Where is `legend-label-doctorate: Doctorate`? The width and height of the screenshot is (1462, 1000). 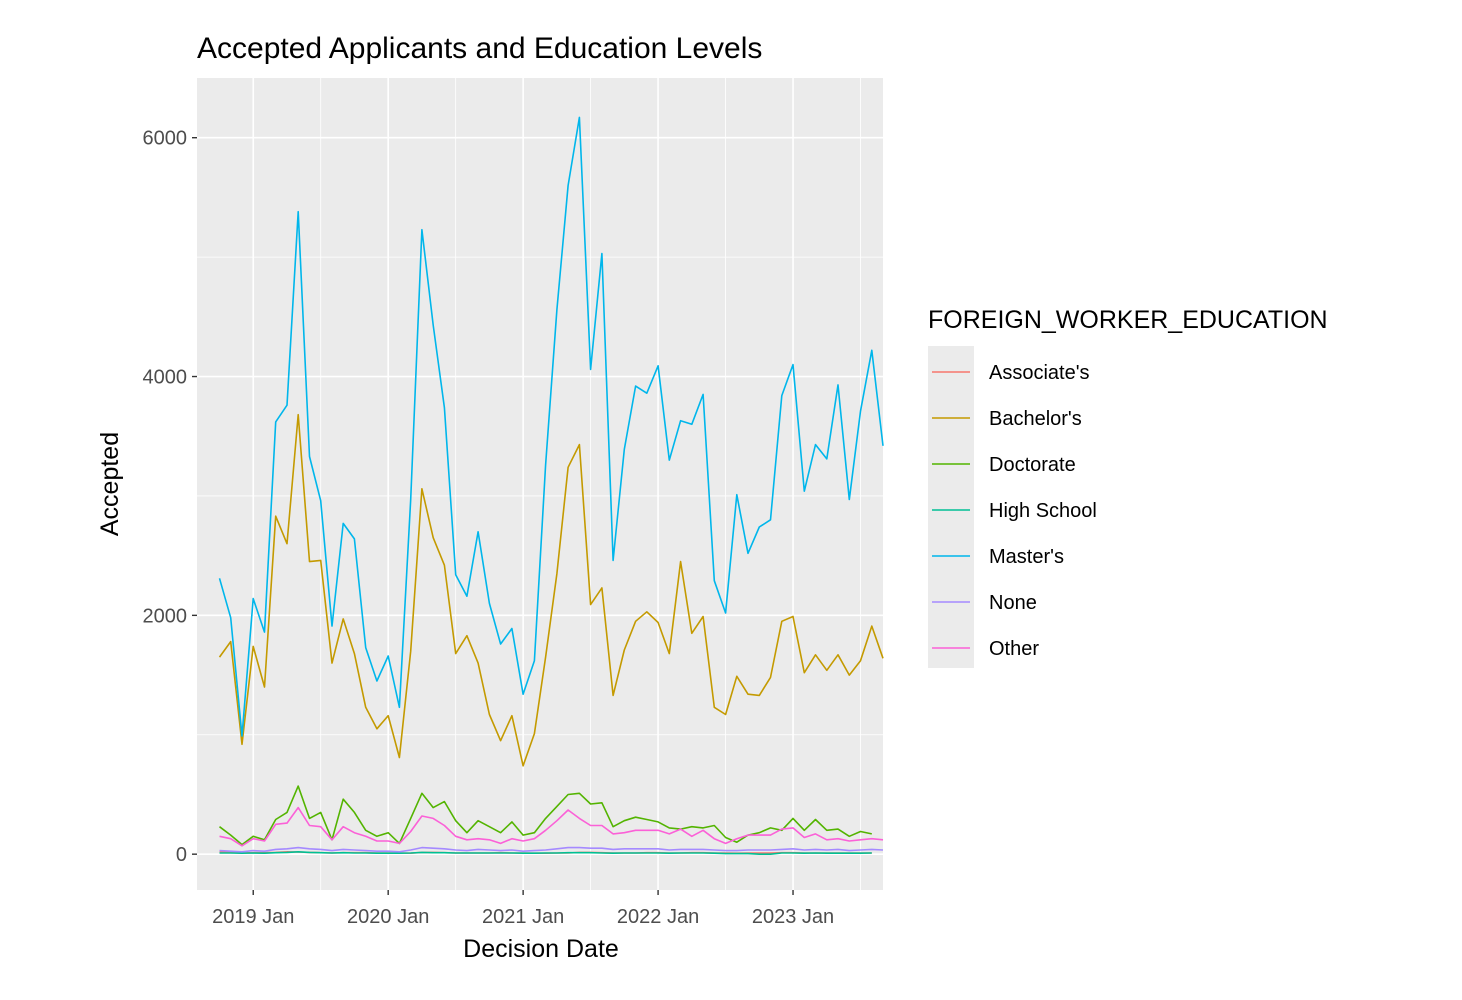
legend-label-doctorate: Doctorate is located at coordinates (1032, 465).